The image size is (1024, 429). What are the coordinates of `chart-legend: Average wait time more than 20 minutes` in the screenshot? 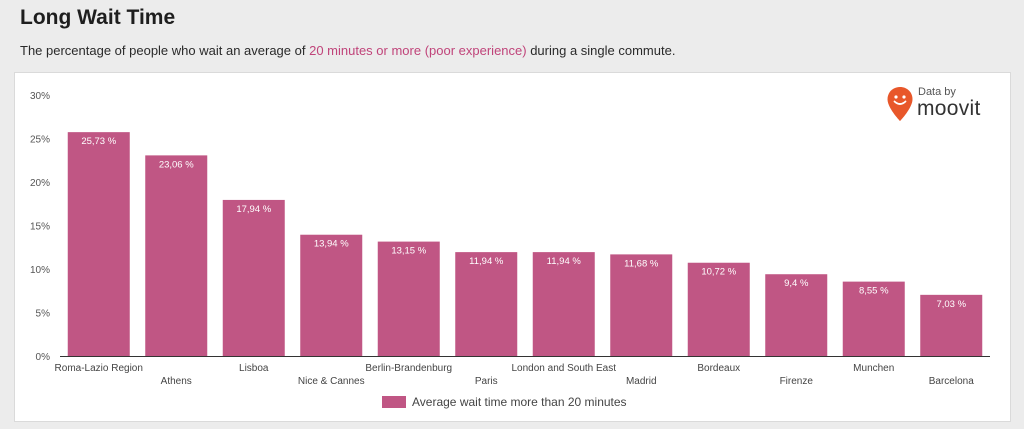 It's located at (504, 402).